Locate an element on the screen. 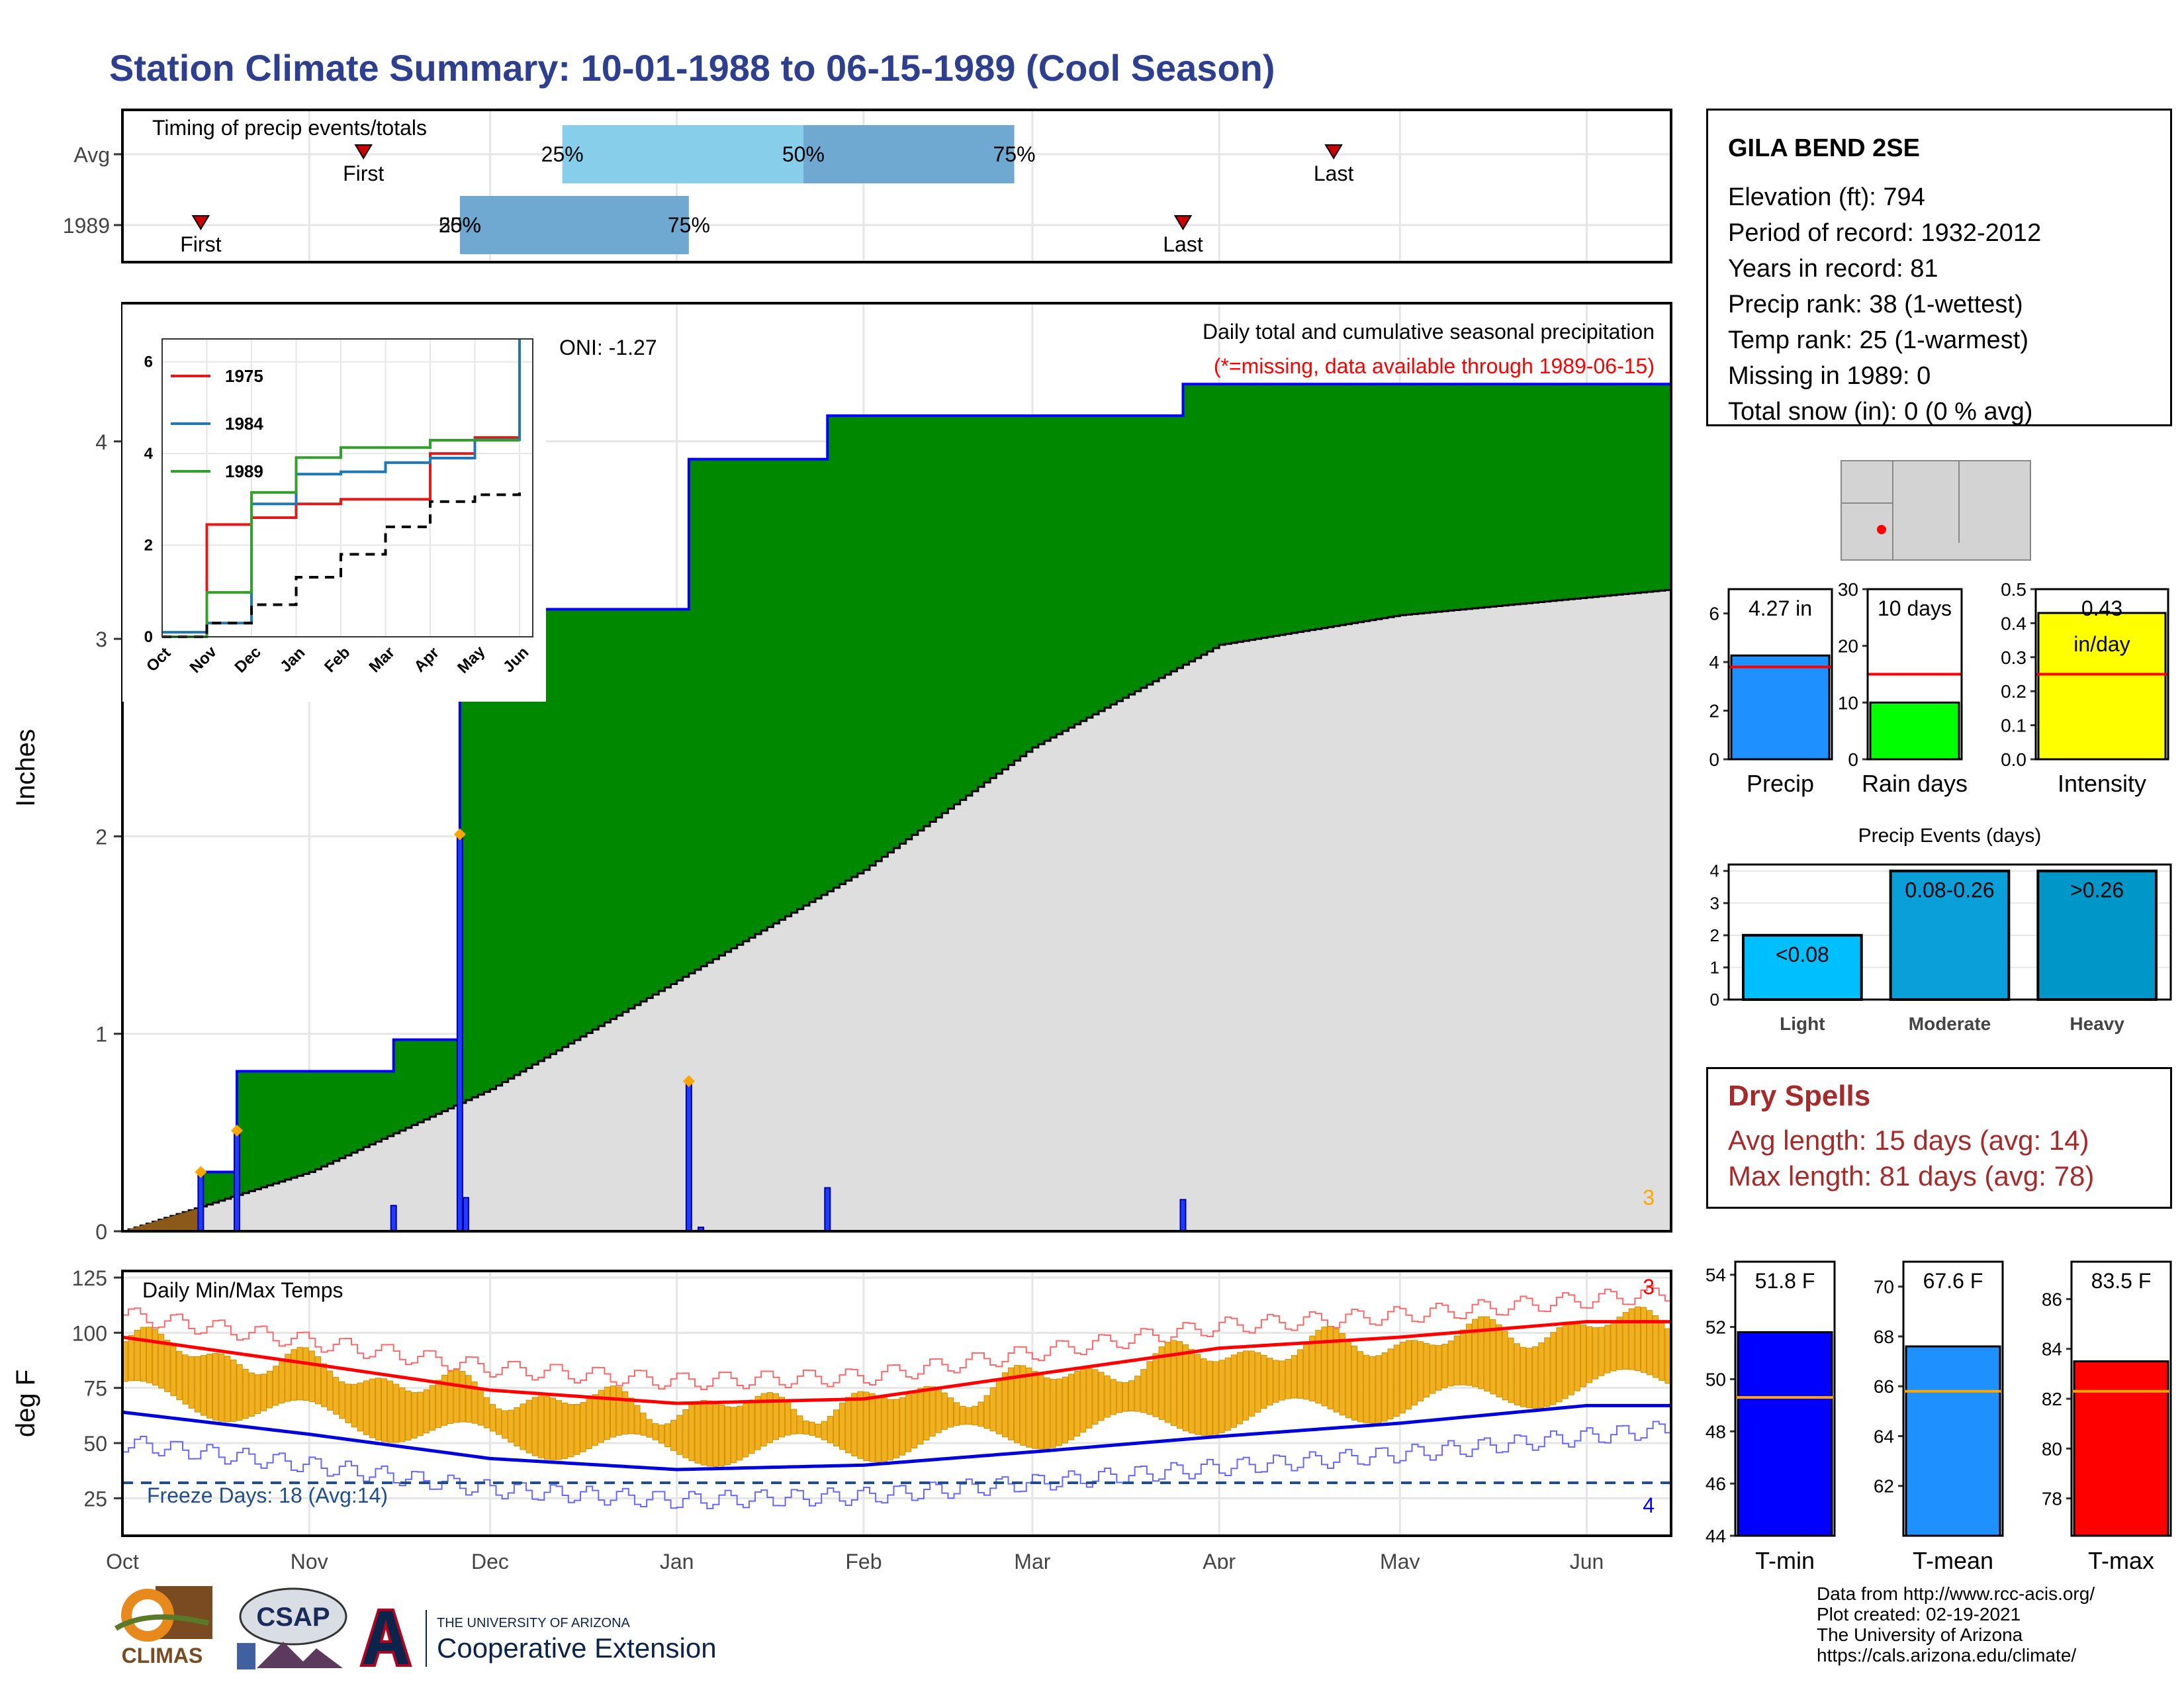 The height and width of the screenshot is (1688, 2184). inset-ytick-label: 4 is located at coordinates (149, 454).